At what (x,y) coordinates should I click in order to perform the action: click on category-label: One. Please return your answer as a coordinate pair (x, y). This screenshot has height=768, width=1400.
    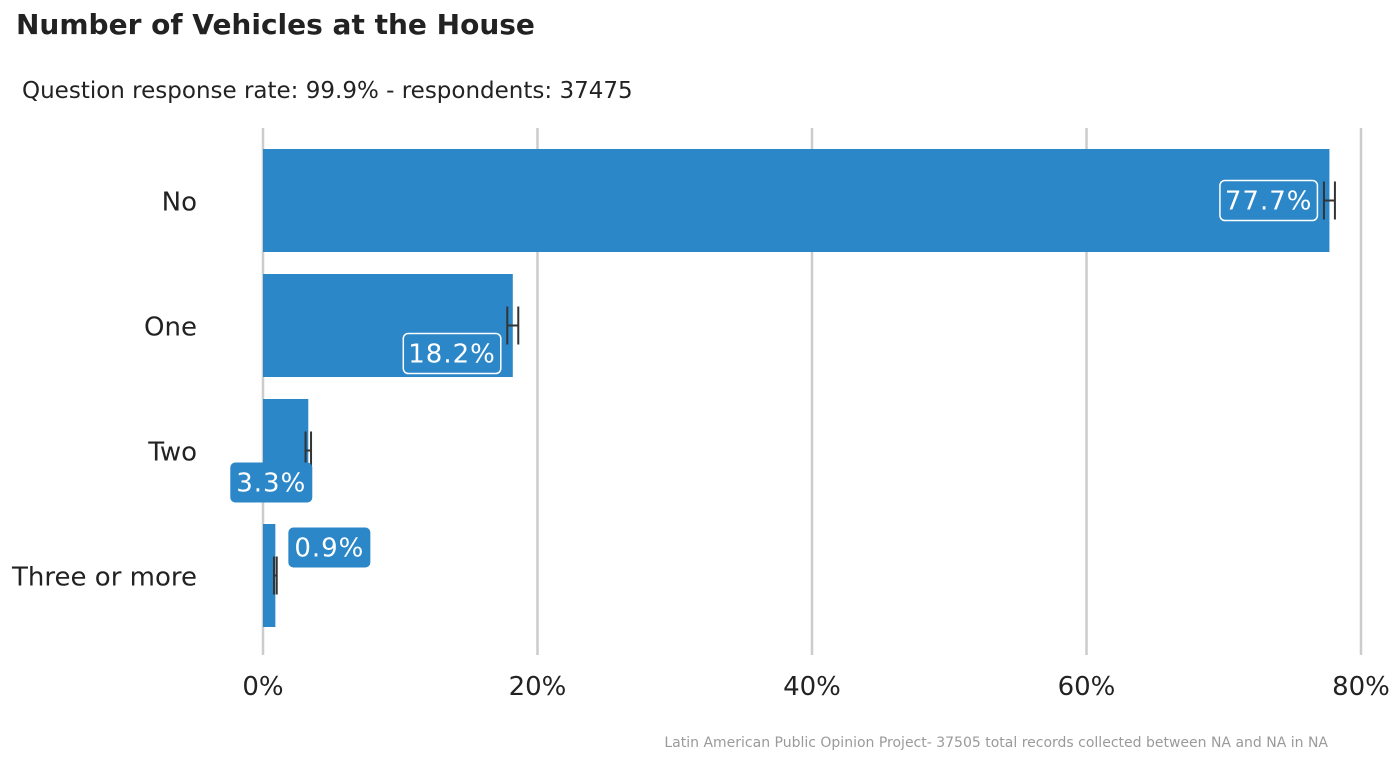
    Looking at the image, I should click on (170, 328).